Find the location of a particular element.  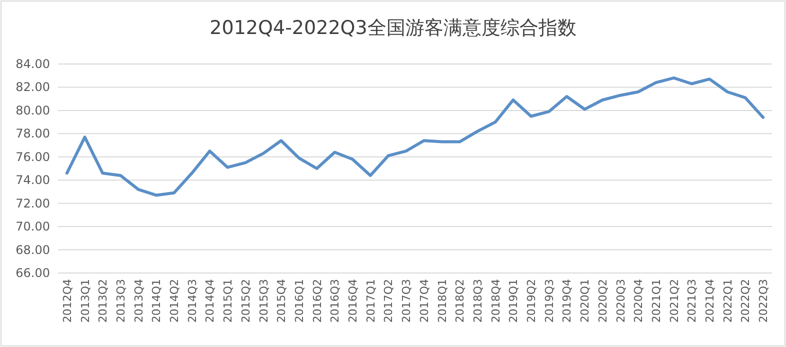

x-tick-label: 2021Q1 is located at coordinates (656, 301).